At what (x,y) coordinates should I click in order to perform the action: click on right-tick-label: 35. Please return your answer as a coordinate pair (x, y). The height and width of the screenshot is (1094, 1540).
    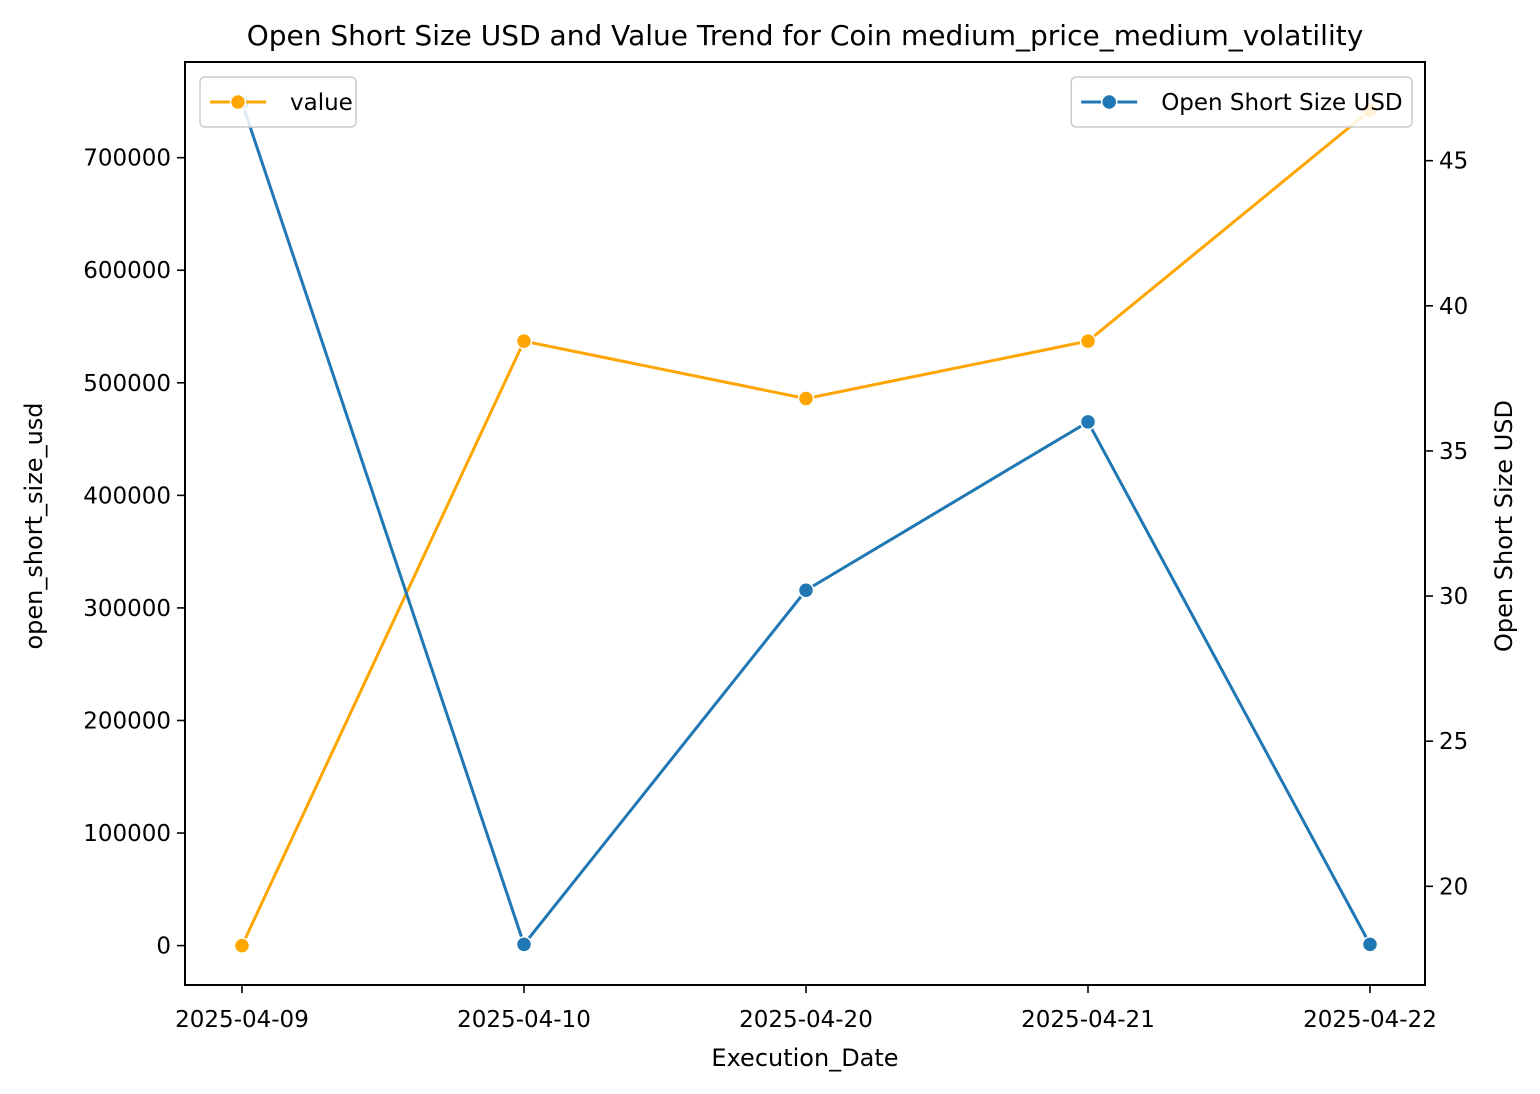
    Looking at the image, I should click on (1453, 452).